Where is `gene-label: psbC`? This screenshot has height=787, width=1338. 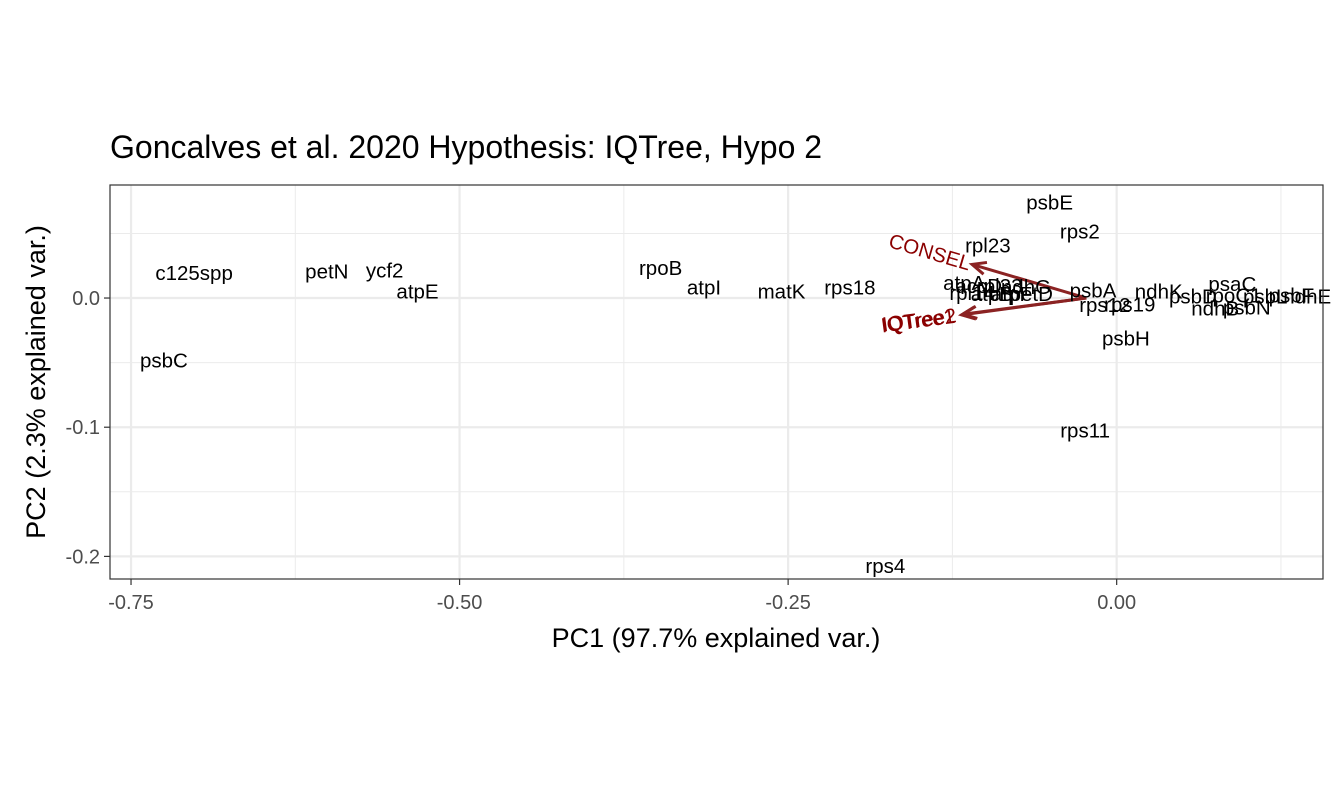
gene-label: psbC is located at coordinates (164, 361).